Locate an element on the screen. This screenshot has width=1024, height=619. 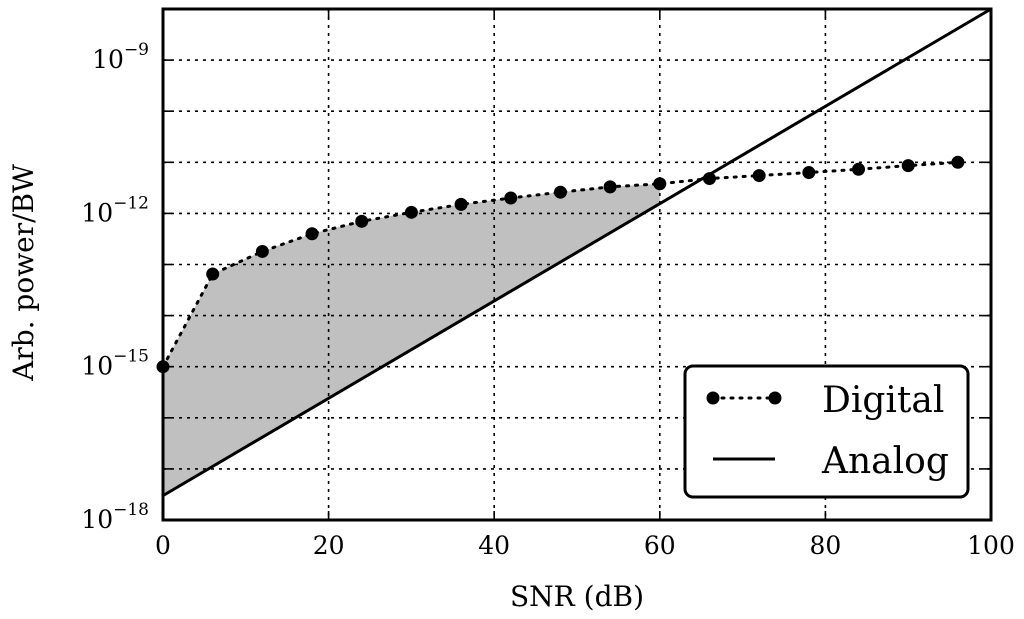
y-tick-label: 10−12 is located at coordinates (115, 210).